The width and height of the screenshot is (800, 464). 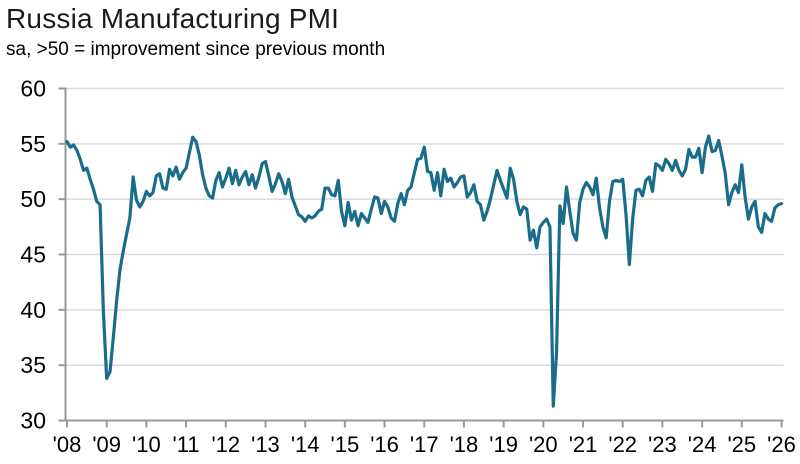 I want to click on chart-title: Russia Manufacturing PMI, so click(x=173, y=18).